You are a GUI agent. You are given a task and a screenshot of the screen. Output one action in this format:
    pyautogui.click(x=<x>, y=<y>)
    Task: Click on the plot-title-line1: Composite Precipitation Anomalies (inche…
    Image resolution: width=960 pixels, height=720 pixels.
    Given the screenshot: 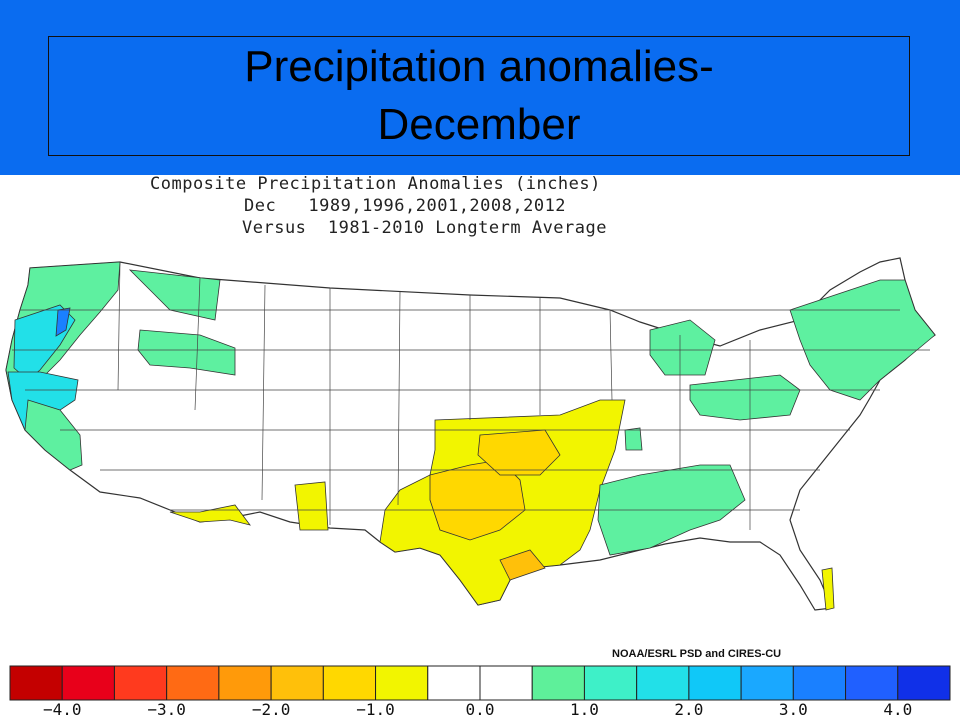 What is the action you would take?
    pyautogui.click(x=375, y=184)
    